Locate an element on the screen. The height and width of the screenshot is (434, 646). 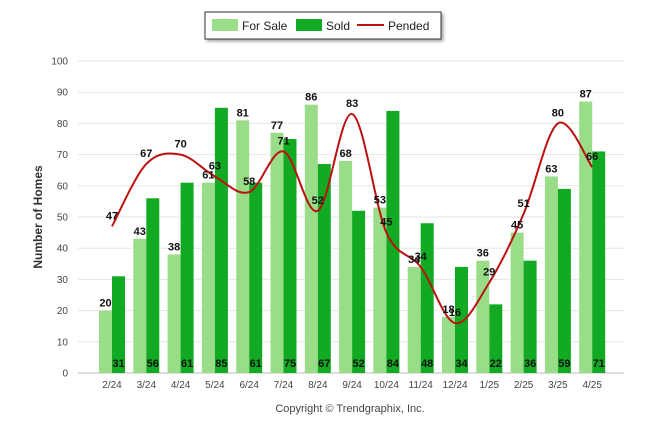
y-axis-title: Number of Homes is located at coordinates (38, 217).